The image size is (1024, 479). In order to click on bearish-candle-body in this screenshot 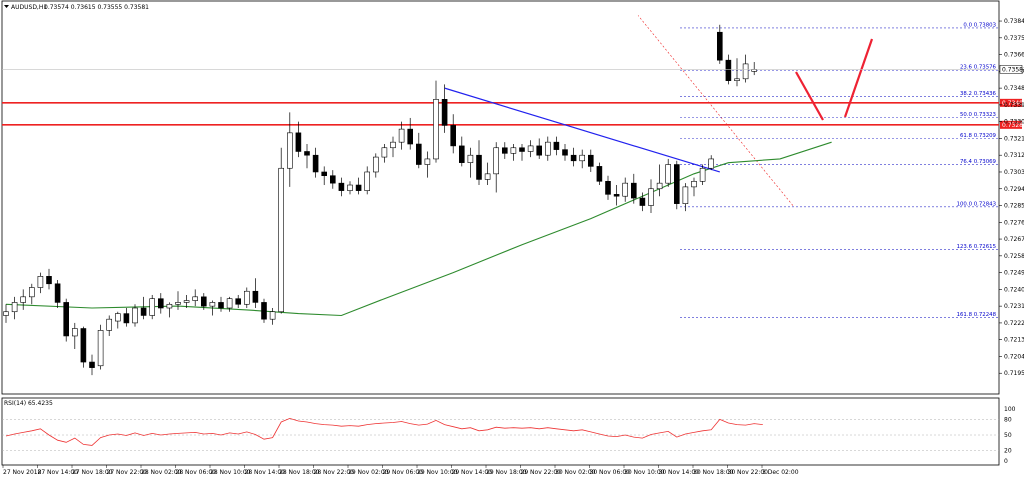, I will do `click(522, 149)`.